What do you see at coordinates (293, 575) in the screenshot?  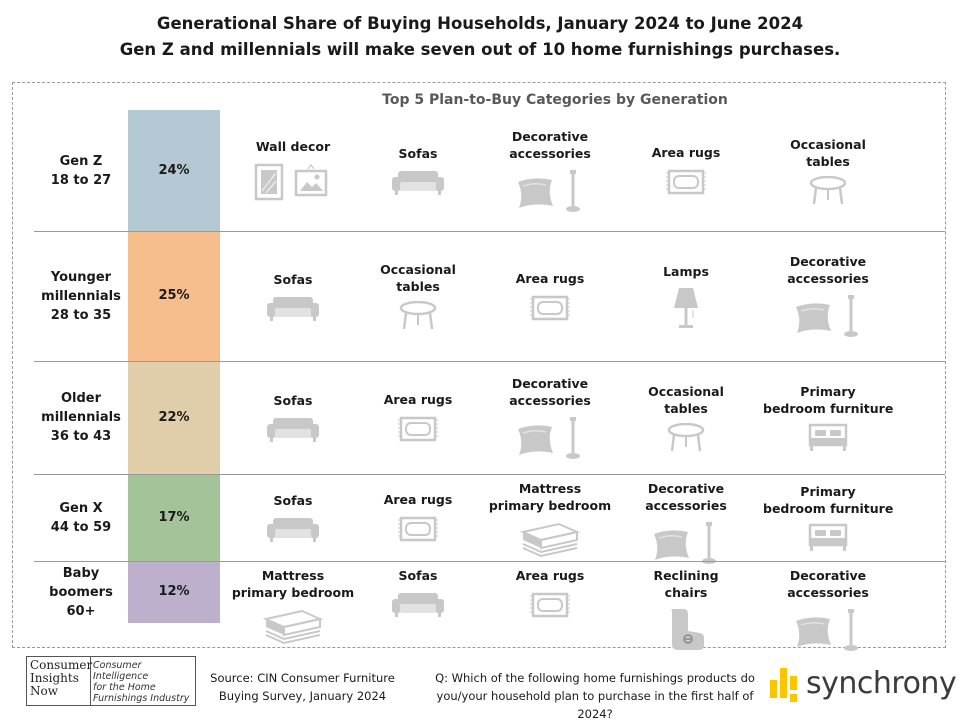 I see `category-label-line: Mattress` at bounding box center [293, 575].